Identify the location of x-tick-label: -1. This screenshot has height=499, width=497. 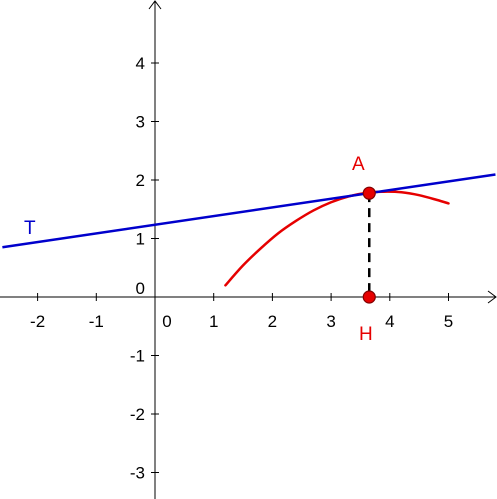
(96, 321).